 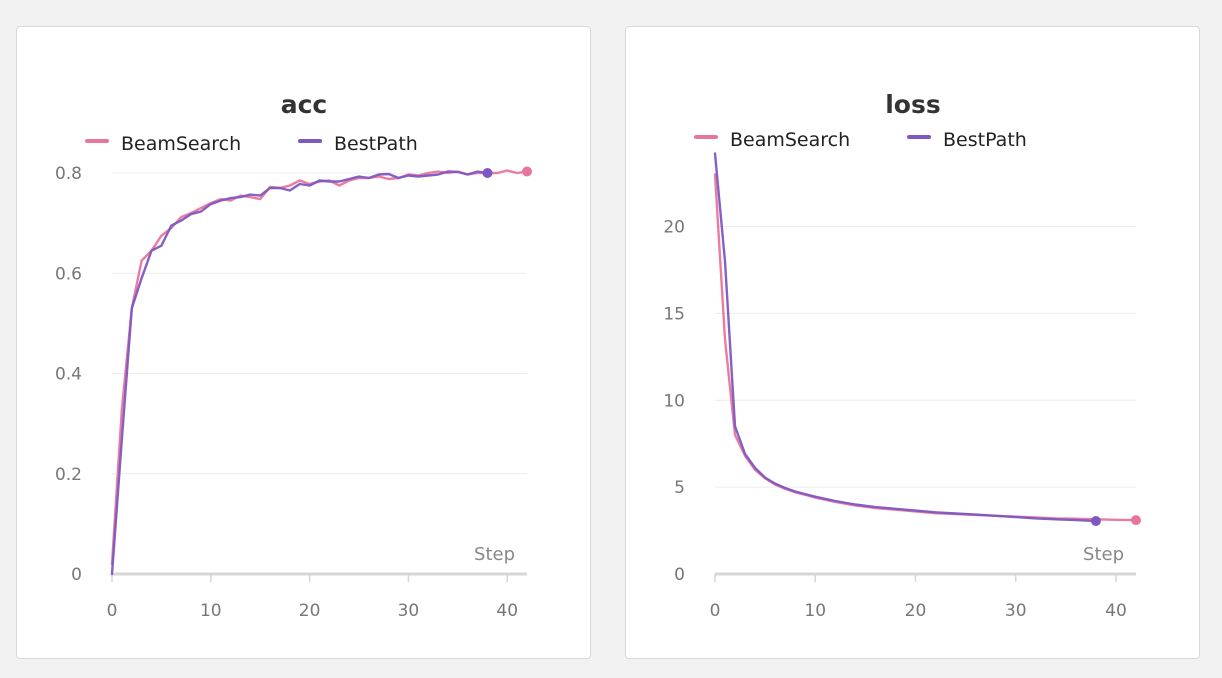 I want to click on acc-x-tick-label: 10, so click(x=211, y=611).